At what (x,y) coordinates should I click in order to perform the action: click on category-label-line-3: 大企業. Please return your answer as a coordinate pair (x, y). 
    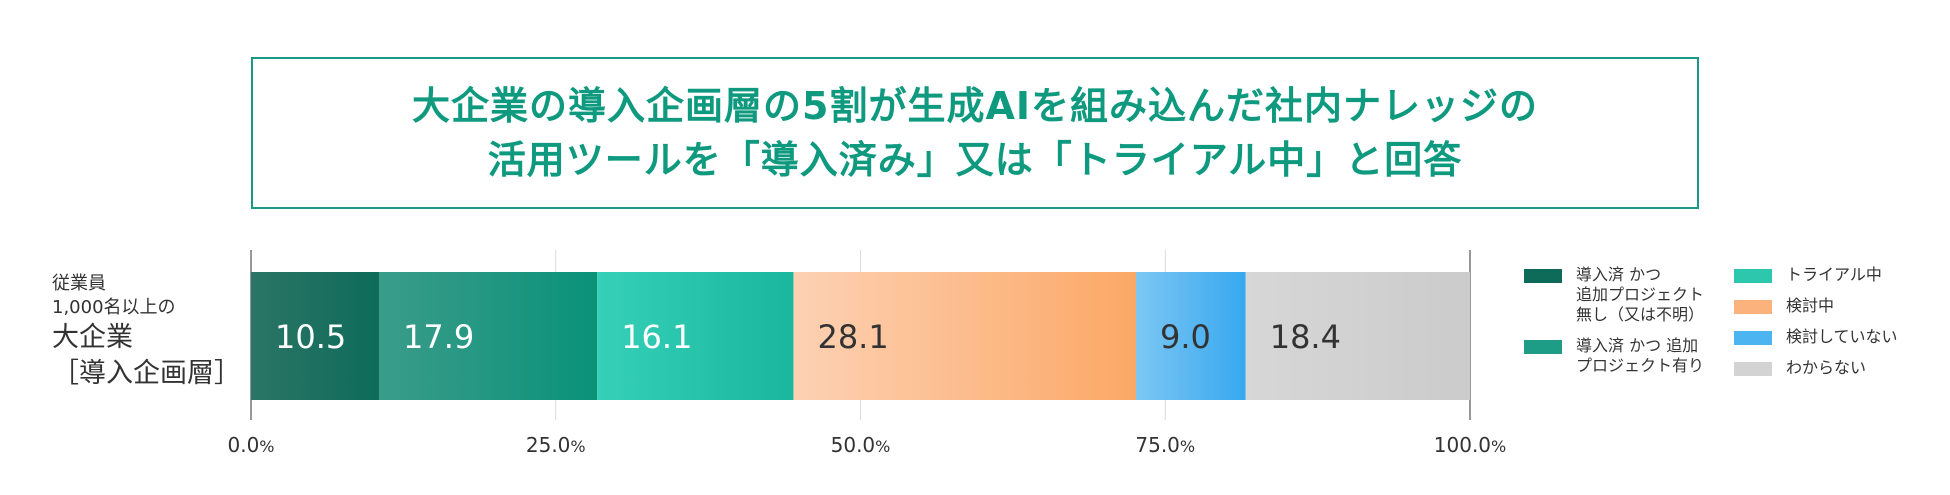
    Looking at the image, I should click on (92, 337).